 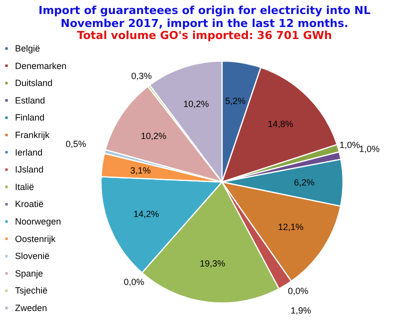 I want to click on data-label: 5,2%, so click(x=235, y=101).